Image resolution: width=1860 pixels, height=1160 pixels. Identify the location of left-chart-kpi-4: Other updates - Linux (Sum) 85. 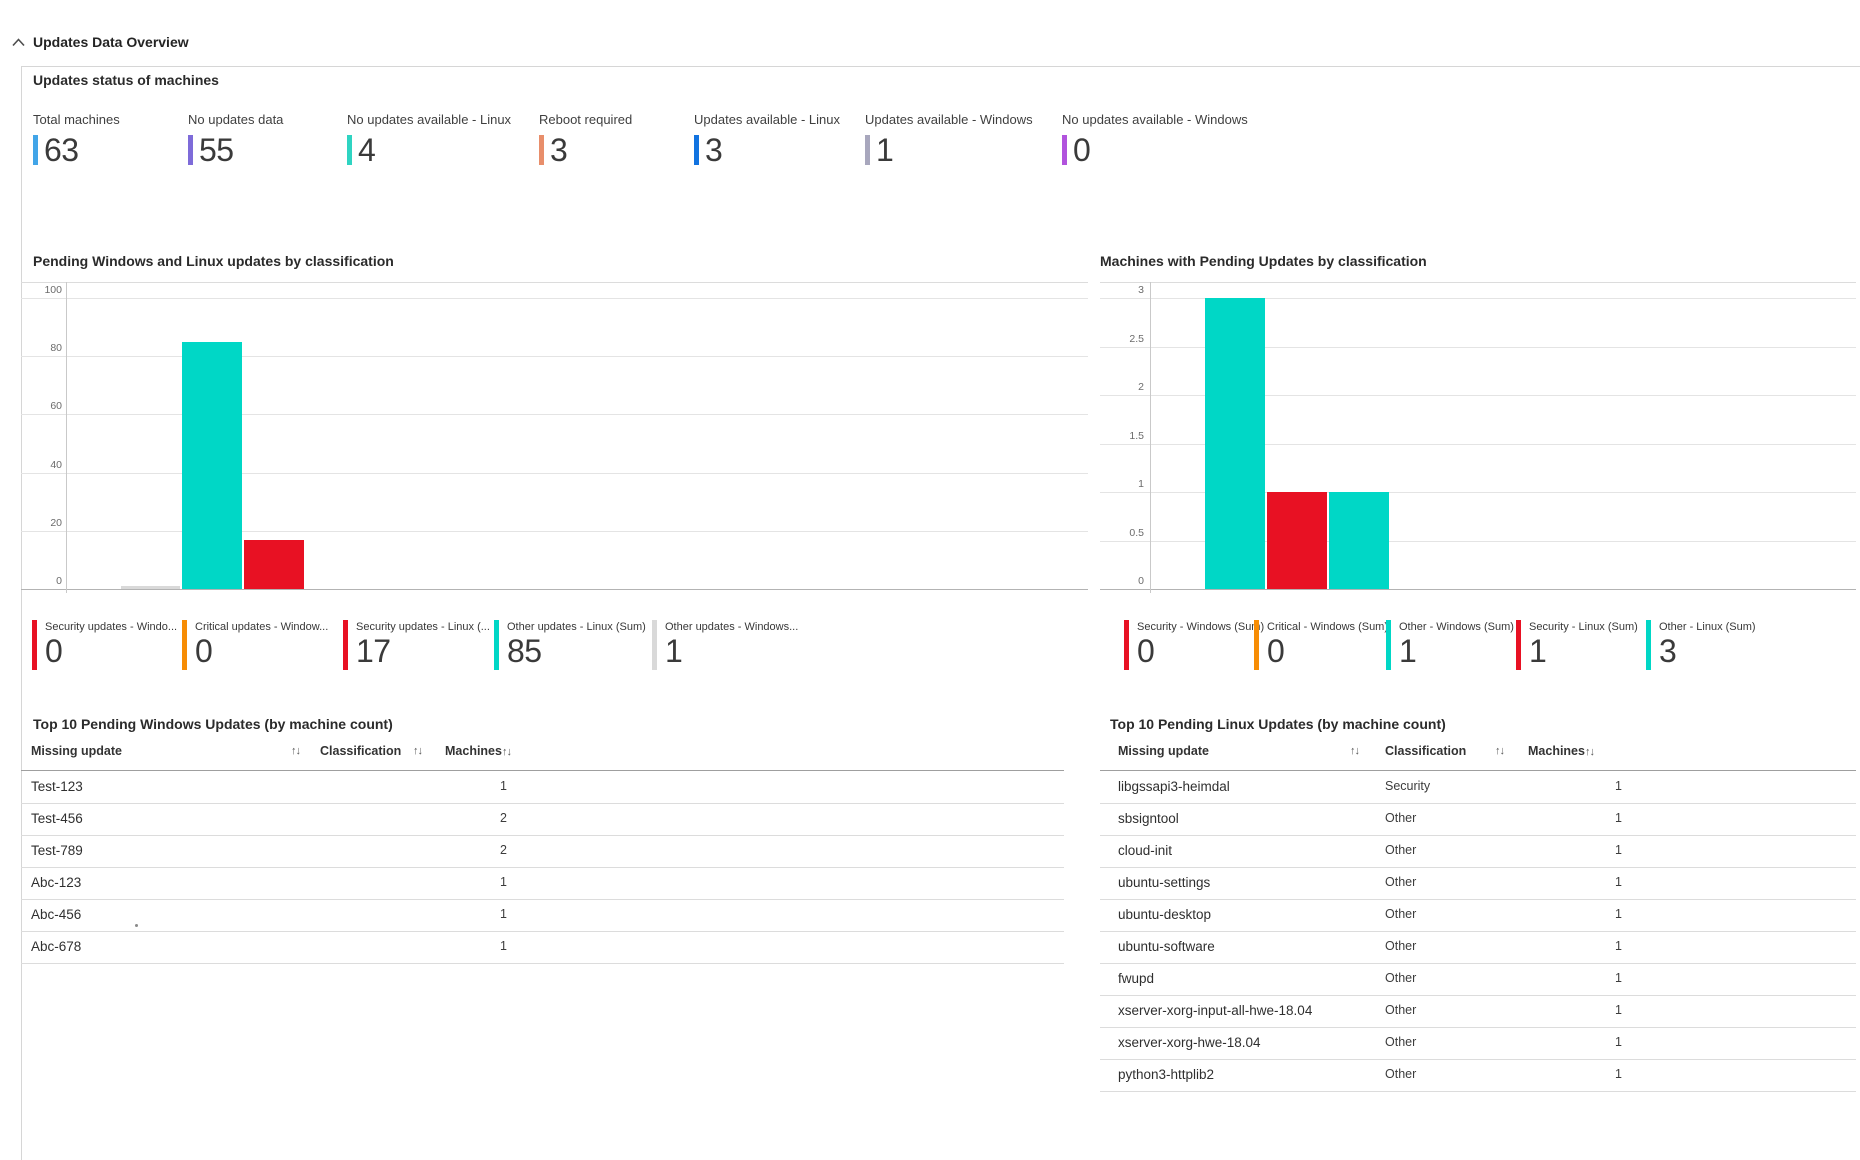
(570, 645).